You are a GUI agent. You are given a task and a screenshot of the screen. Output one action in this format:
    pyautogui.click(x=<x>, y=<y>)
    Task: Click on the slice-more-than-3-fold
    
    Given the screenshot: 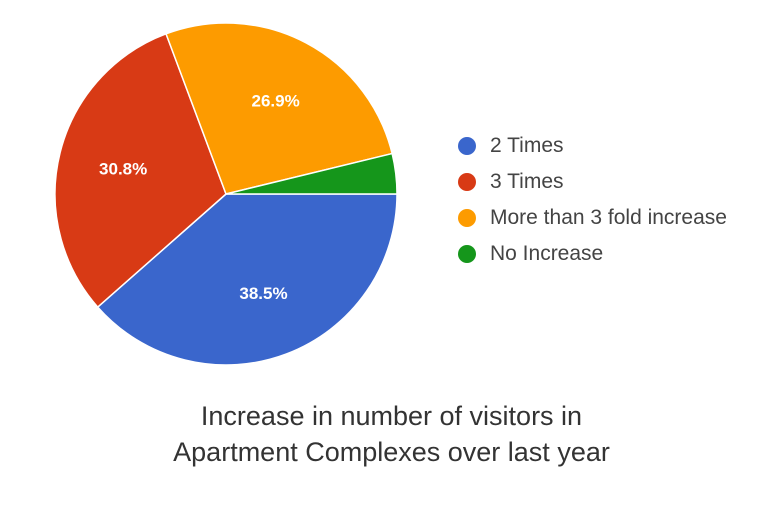 What is the action you would take?
    pyautogui.click(x=279, y=108)
    